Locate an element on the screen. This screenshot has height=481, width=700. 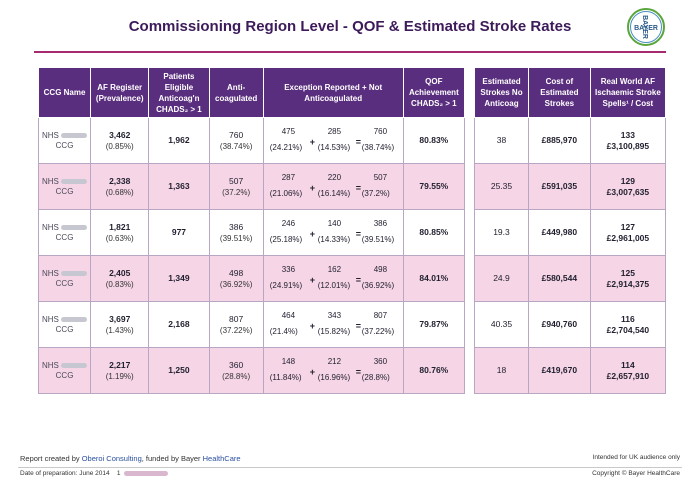
qof-achievement: 79.55% is located at coordinates (434, 186).